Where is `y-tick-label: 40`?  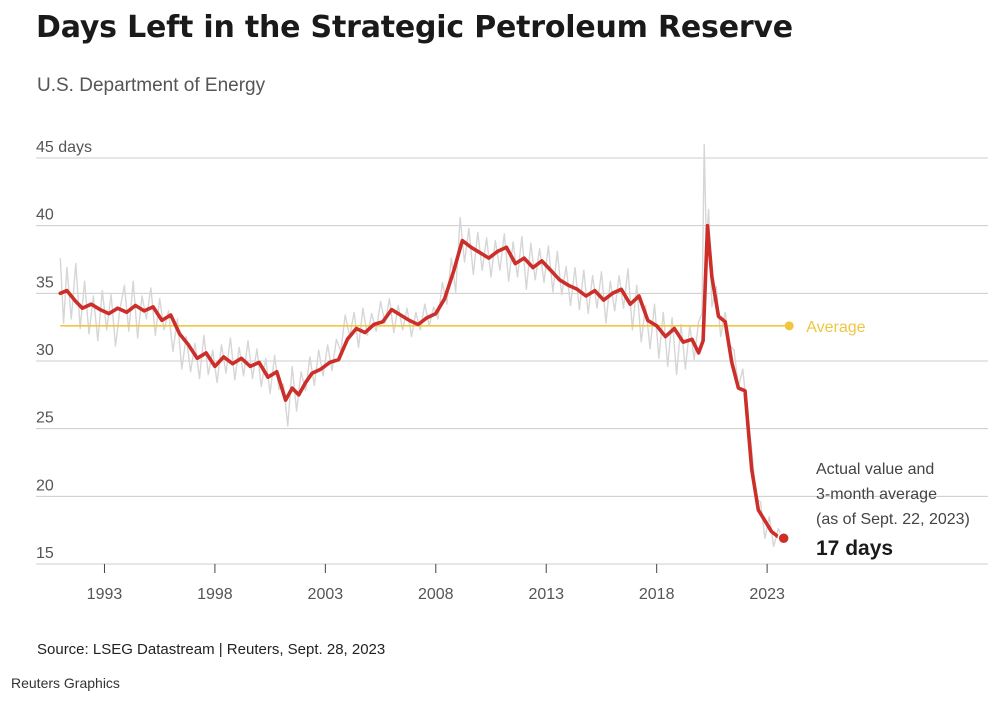
y-tick-label: 40 is located at coordinates (45, 215).